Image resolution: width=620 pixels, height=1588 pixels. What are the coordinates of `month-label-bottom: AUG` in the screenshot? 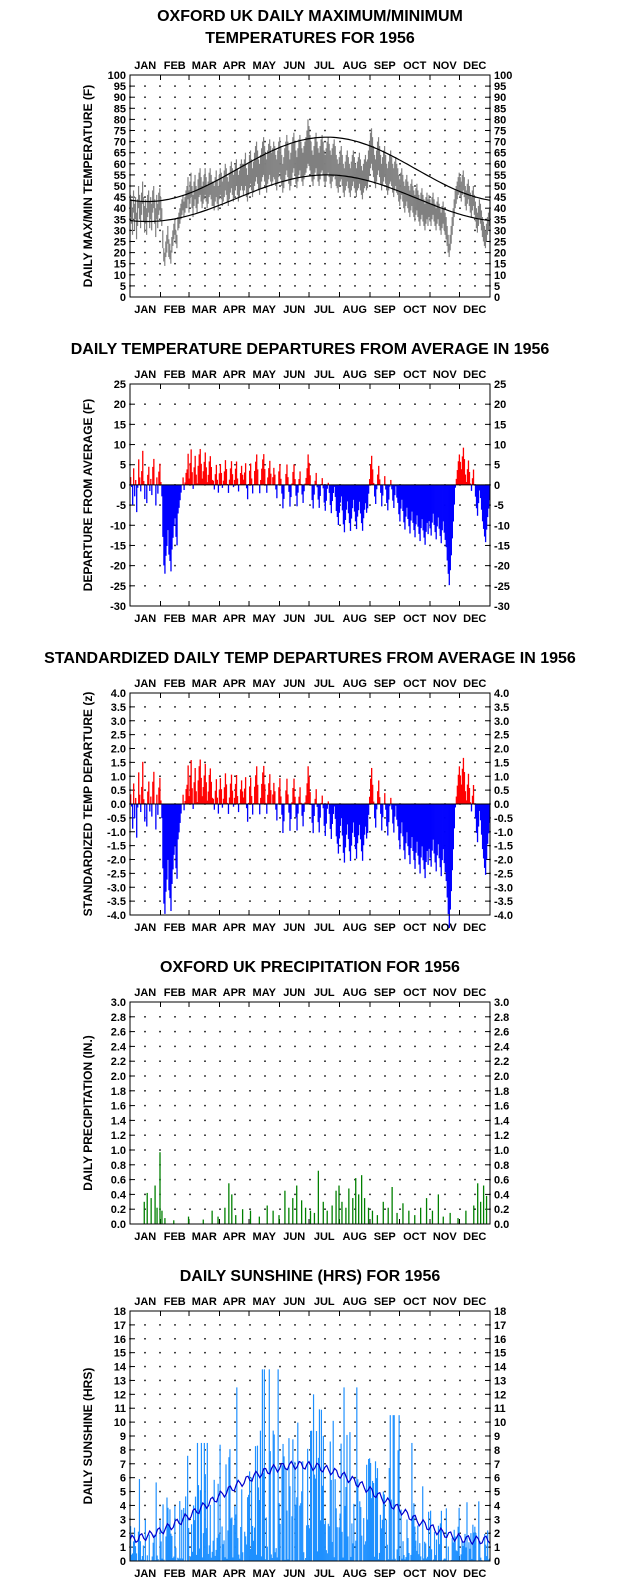 It's located at (355, 928).